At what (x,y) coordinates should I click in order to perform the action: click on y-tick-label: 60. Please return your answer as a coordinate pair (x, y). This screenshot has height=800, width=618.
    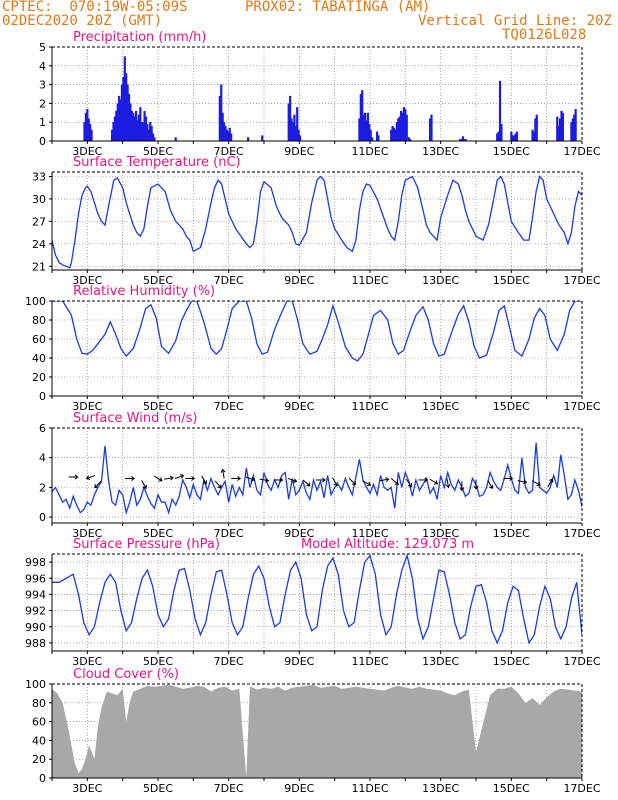
    Looking at the image, I should click on (39, 722).